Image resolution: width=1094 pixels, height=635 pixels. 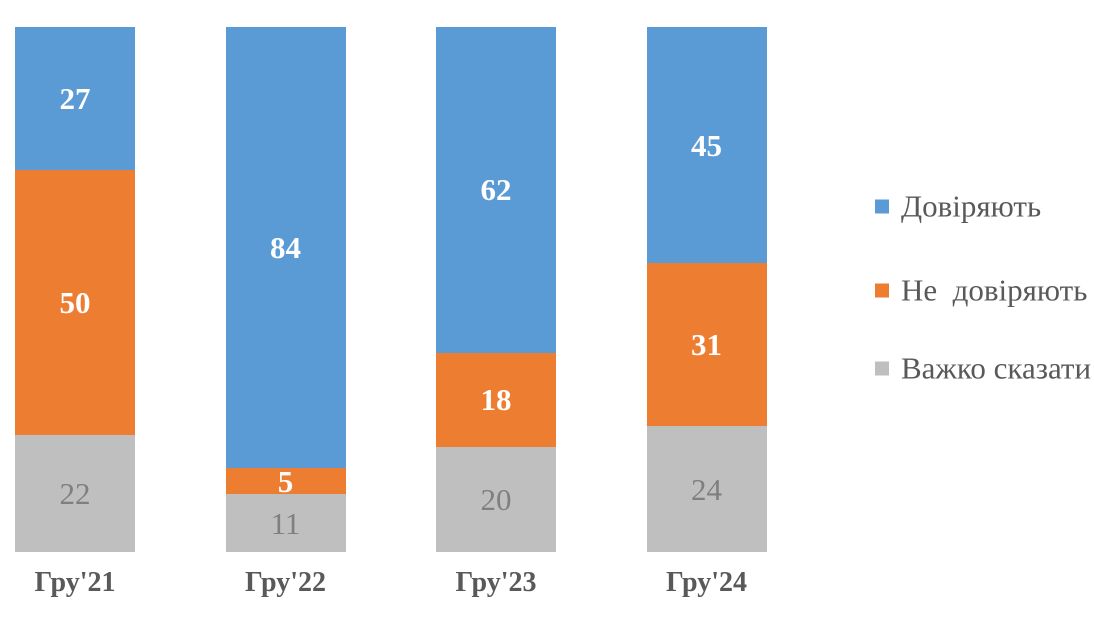 I want to click on bar-value-label: 5, so click(x=285, y=481).